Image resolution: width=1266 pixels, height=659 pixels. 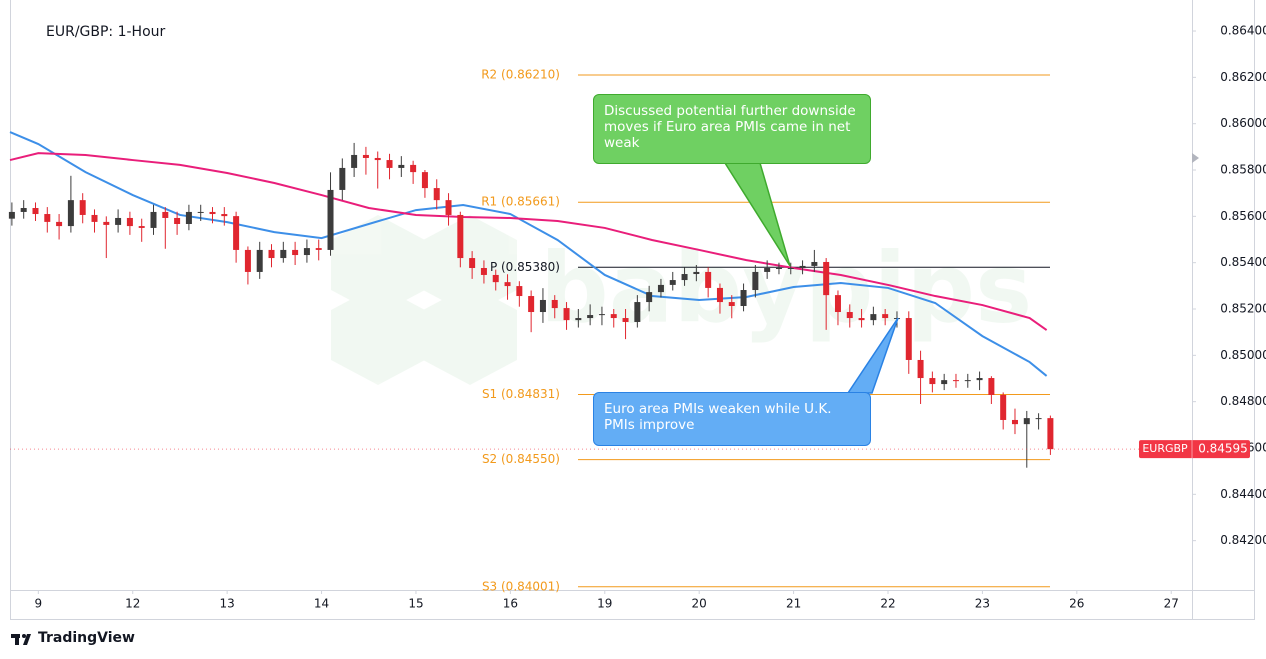 What do you see at coordinates (1243, 77) in the screenshot?
I see `y-tick-label: 0.86200` at bounding box center [1243, 77].